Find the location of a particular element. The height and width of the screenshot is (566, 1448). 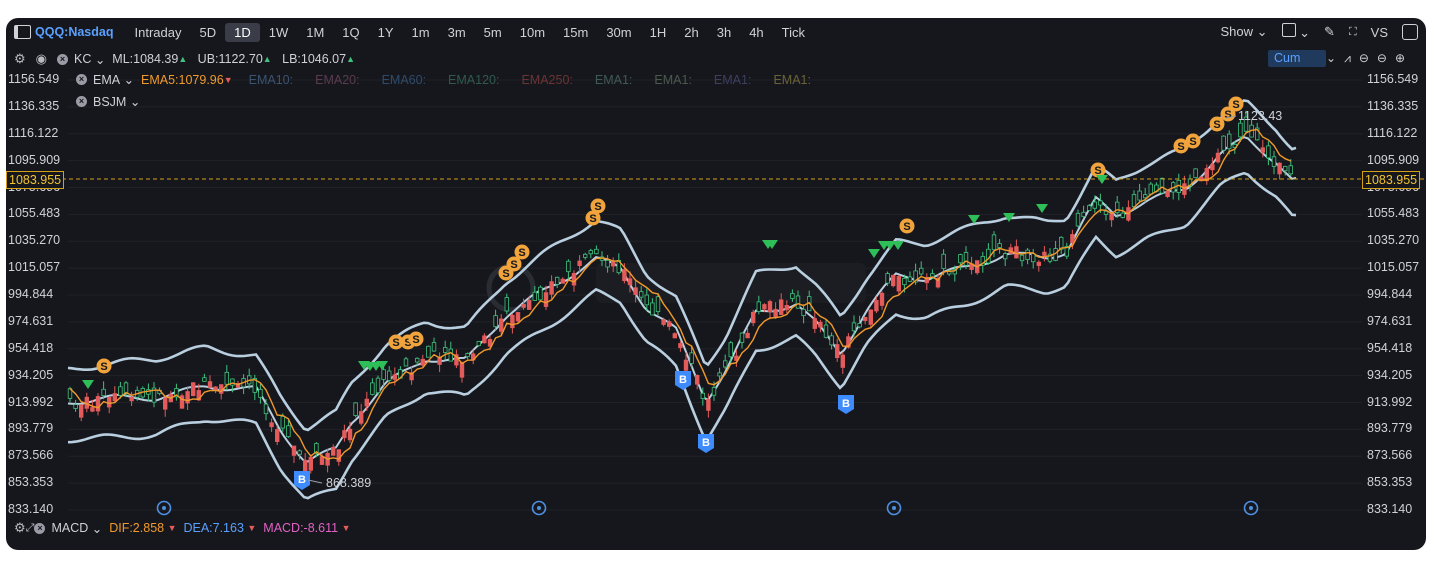

right-axis-tick: 873.566 is located at coordinates (1390, 455).